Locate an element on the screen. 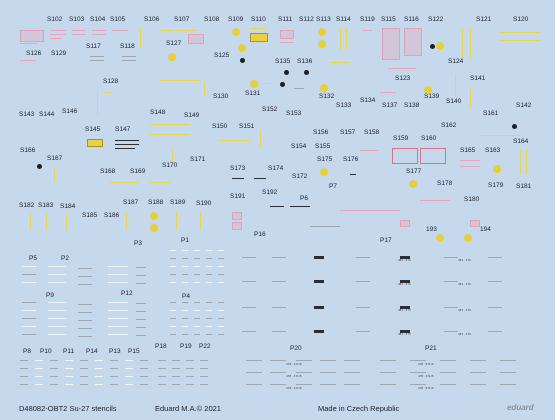  label-S106: S106 is located at coordinates (152, 19).